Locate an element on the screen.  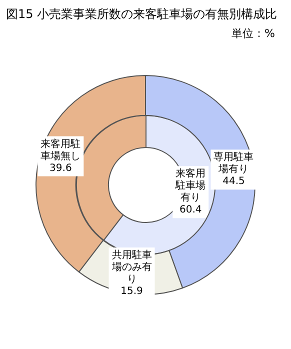
chart-subtitle: 単位：% is located at coordinates (253, 33).